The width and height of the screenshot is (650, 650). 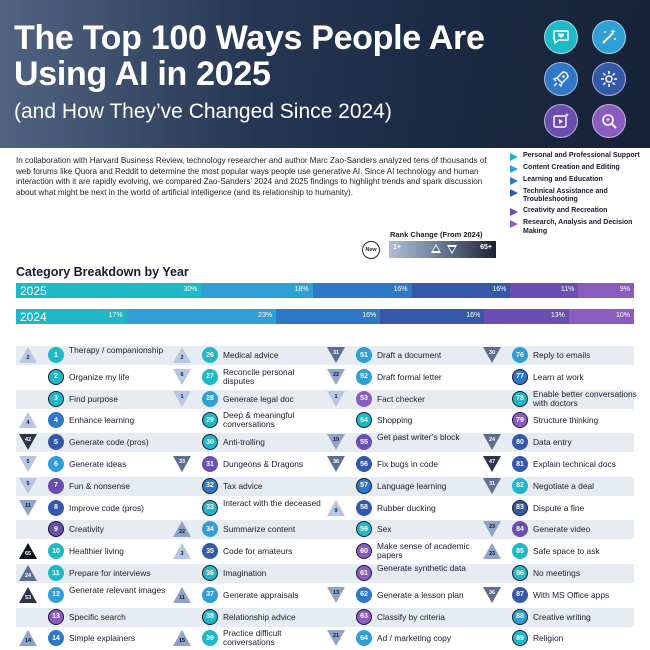 What do you see at coordinates (210, 594) in the screenshot?
I see `rank-number: 37` at bounding box center [210, 594].